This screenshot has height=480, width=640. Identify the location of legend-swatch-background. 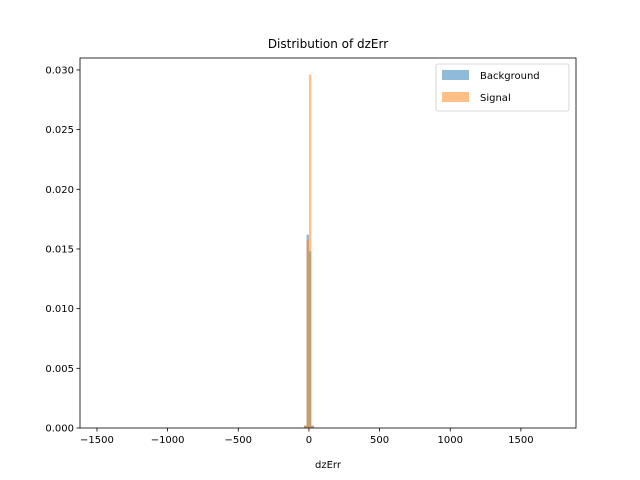
(455, 75).